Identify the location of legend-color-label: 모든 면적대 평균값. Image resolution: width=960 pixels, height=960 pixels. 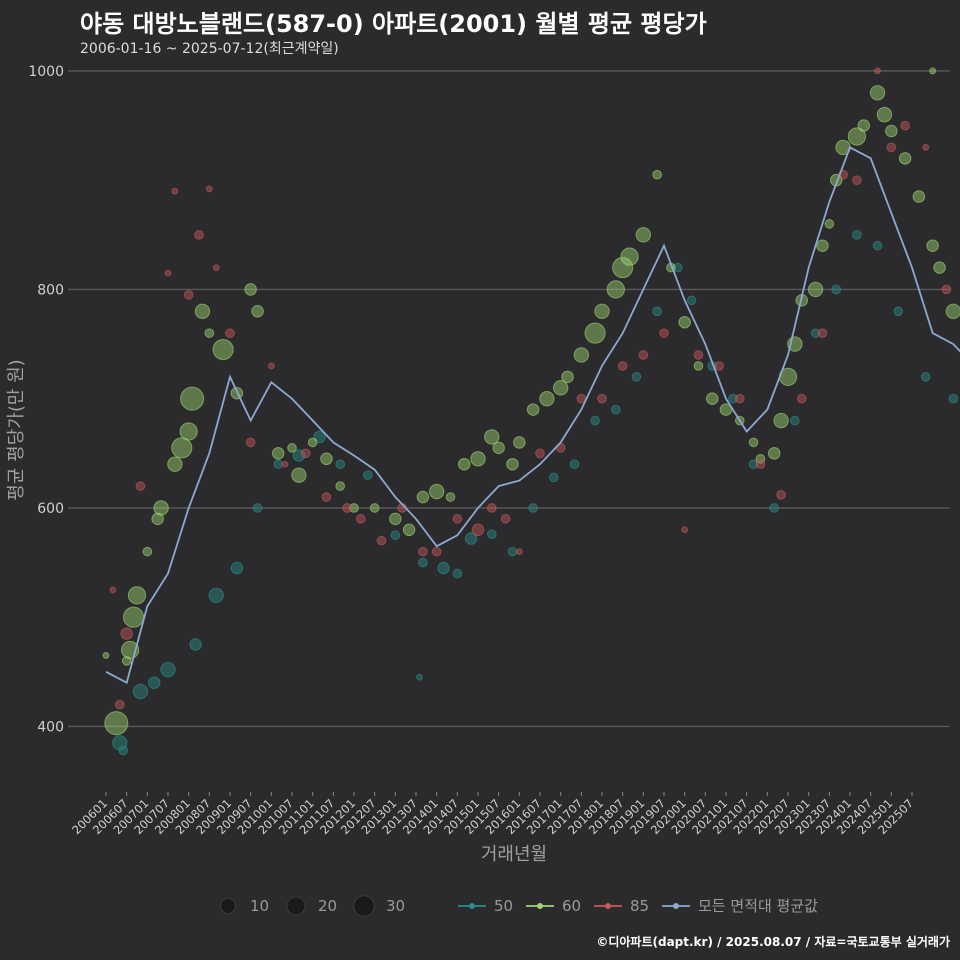
(758, 906).